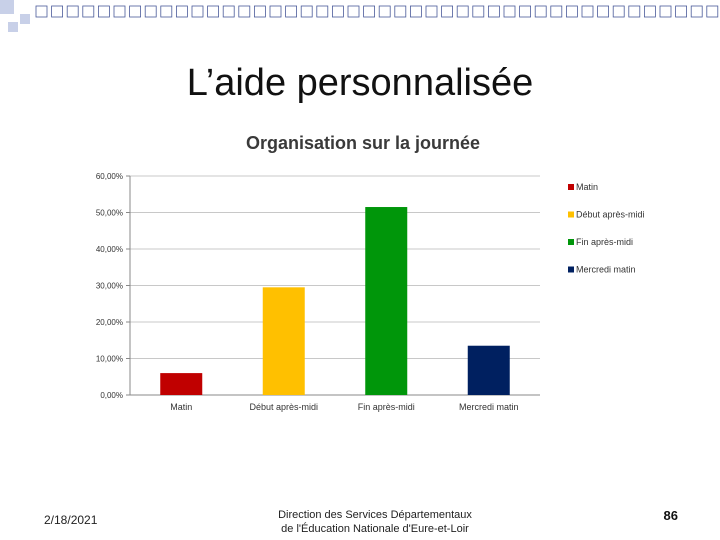 This screenshot has width=720, height=540. What do you see at coordinates (375, 529) in the screenshot?
I see `footer-org-line2: de l'Éducation Nationale d'Eure-et-Loir` at bounding box center [375, 529].